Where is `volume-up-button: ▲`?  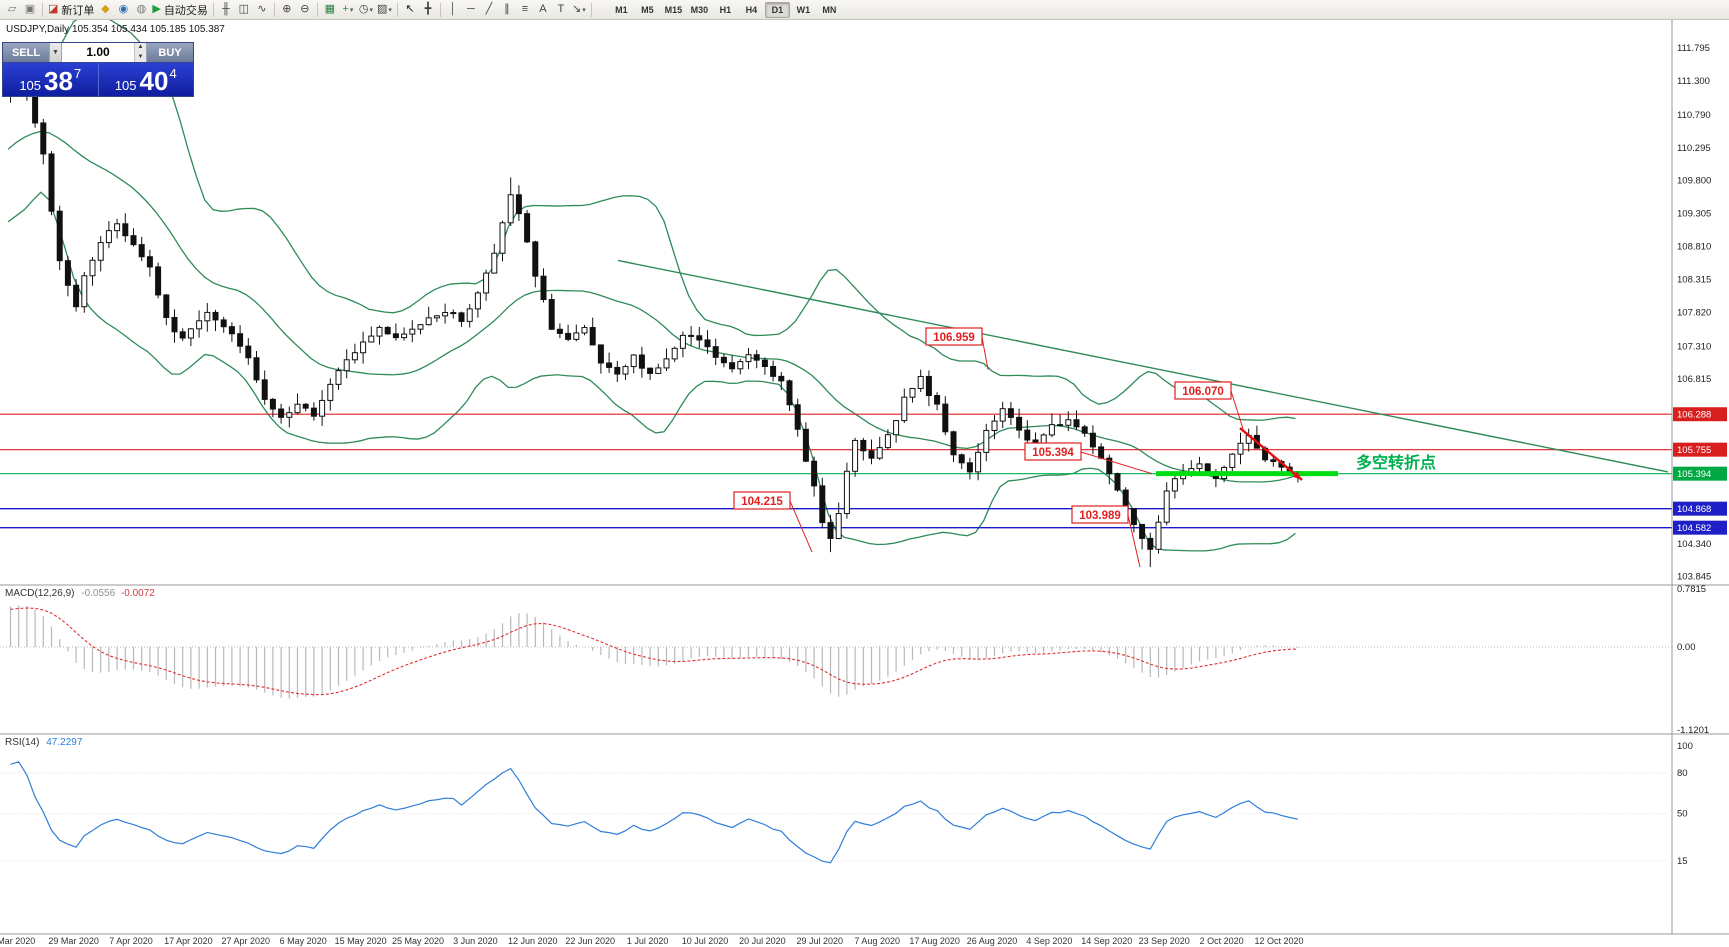 volume-up-button: ▲ is located at coordinates (140, 48).